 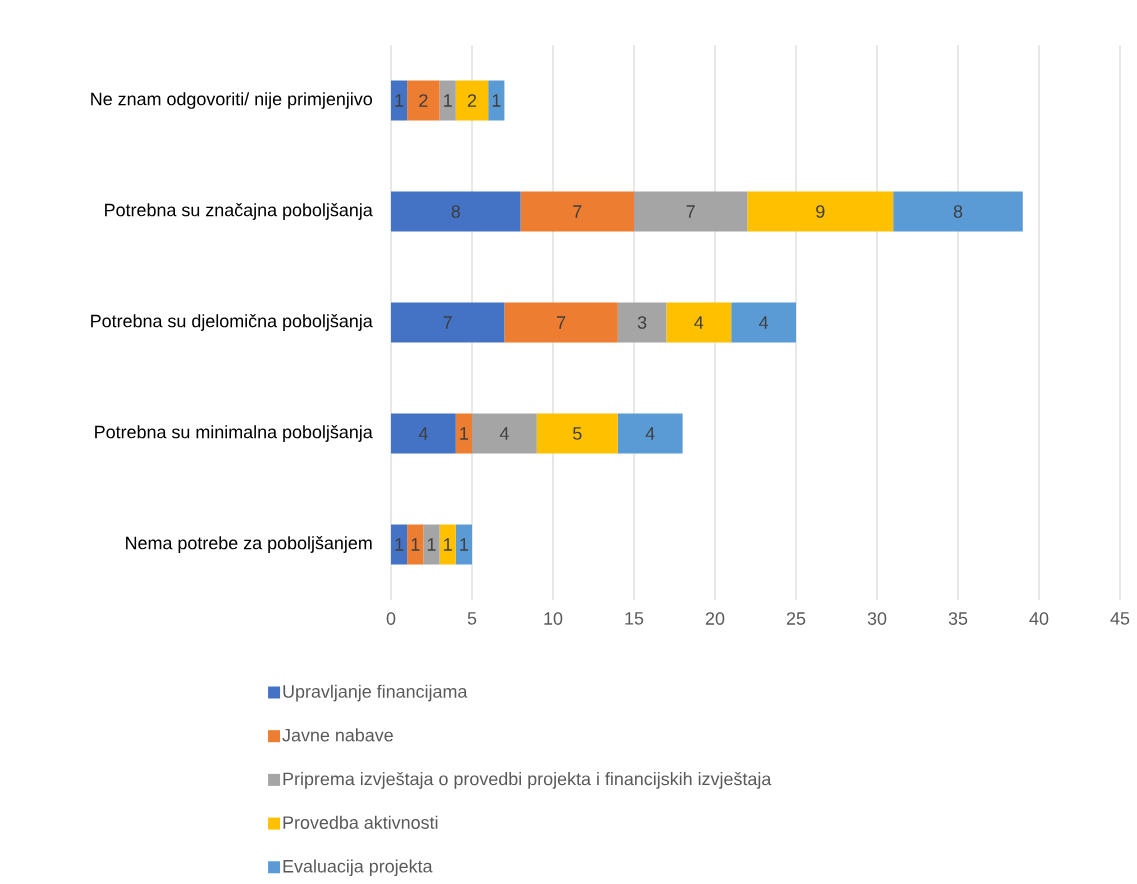 What do you see at coordinates (472, 618) in the screenshot?
I see `x-tick-label: 5` at bounding box center [472, 618].